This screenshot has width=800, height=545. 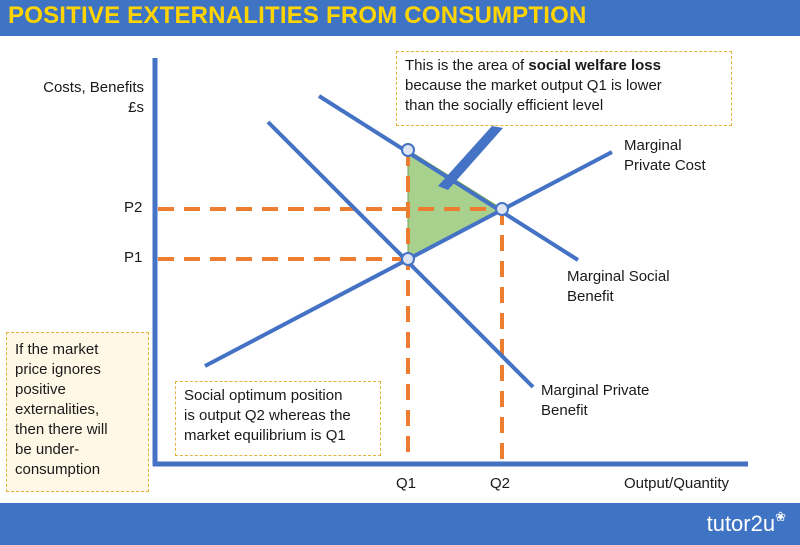 I want to click on tick-p1: P1, so click(x=133, y=257).